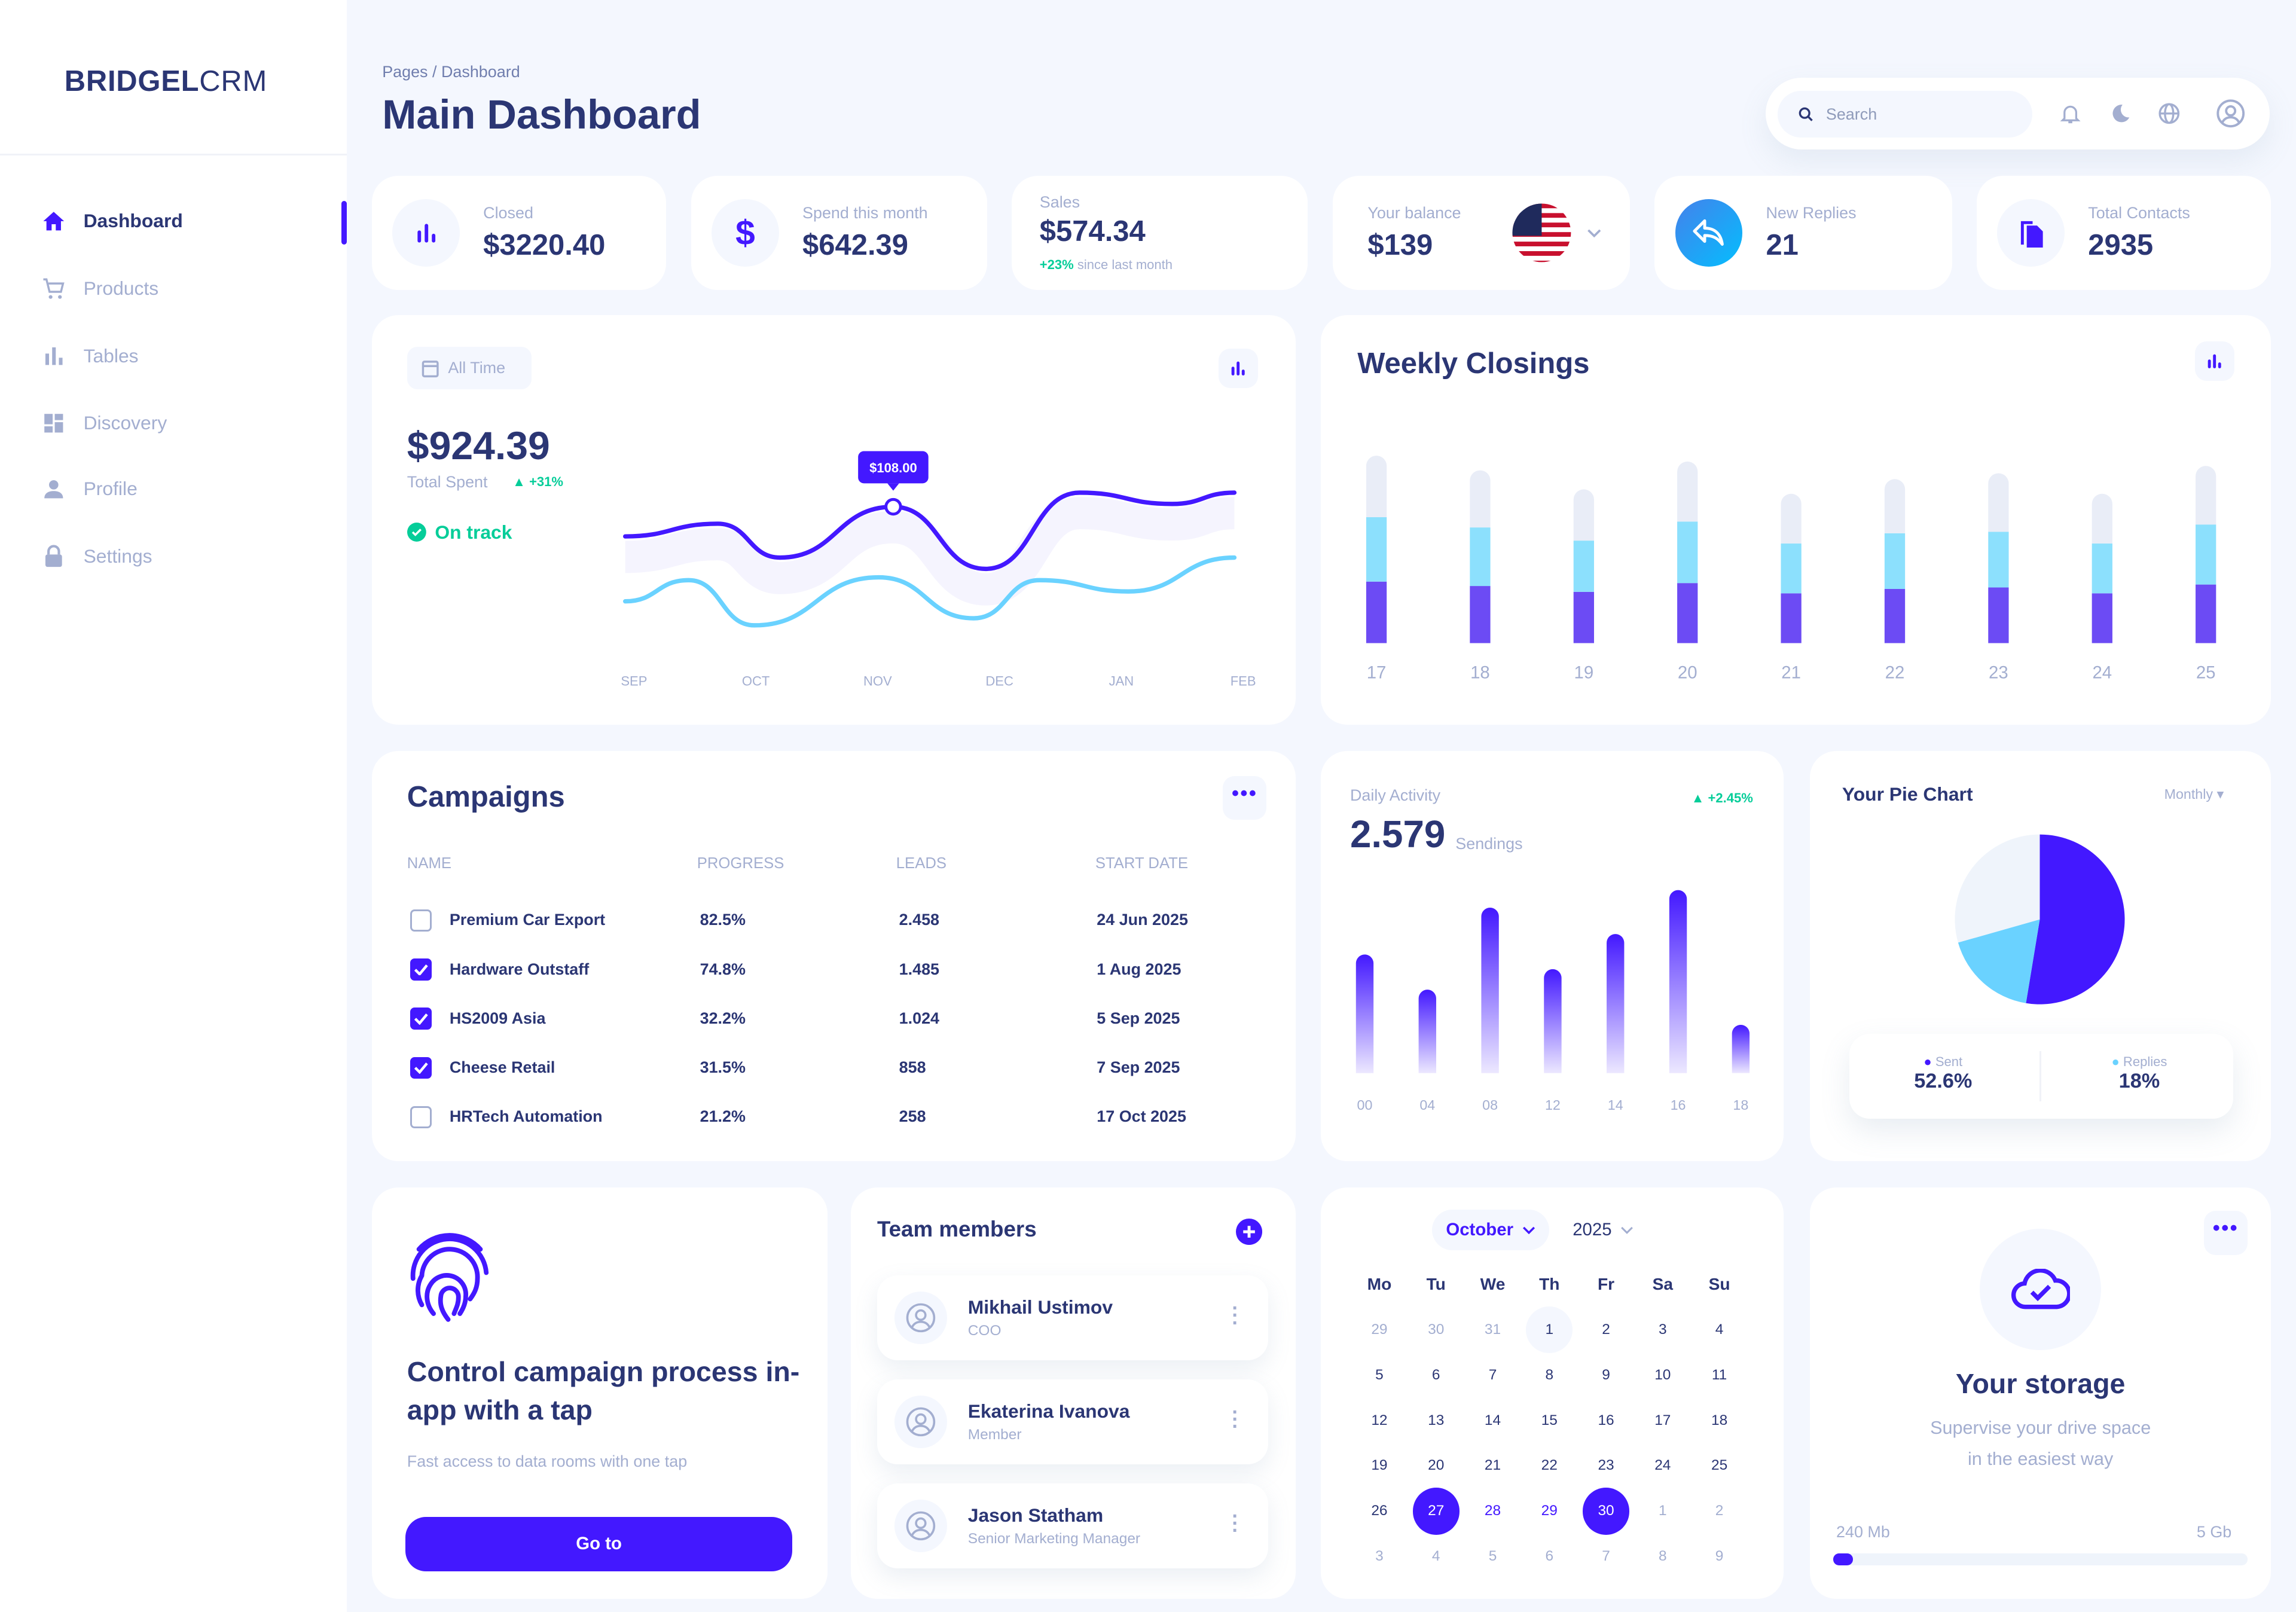  What do you see at coordinates (2070, 114) in the screenshot?
I see `bell-icon` at bounding box center [2070, 114].